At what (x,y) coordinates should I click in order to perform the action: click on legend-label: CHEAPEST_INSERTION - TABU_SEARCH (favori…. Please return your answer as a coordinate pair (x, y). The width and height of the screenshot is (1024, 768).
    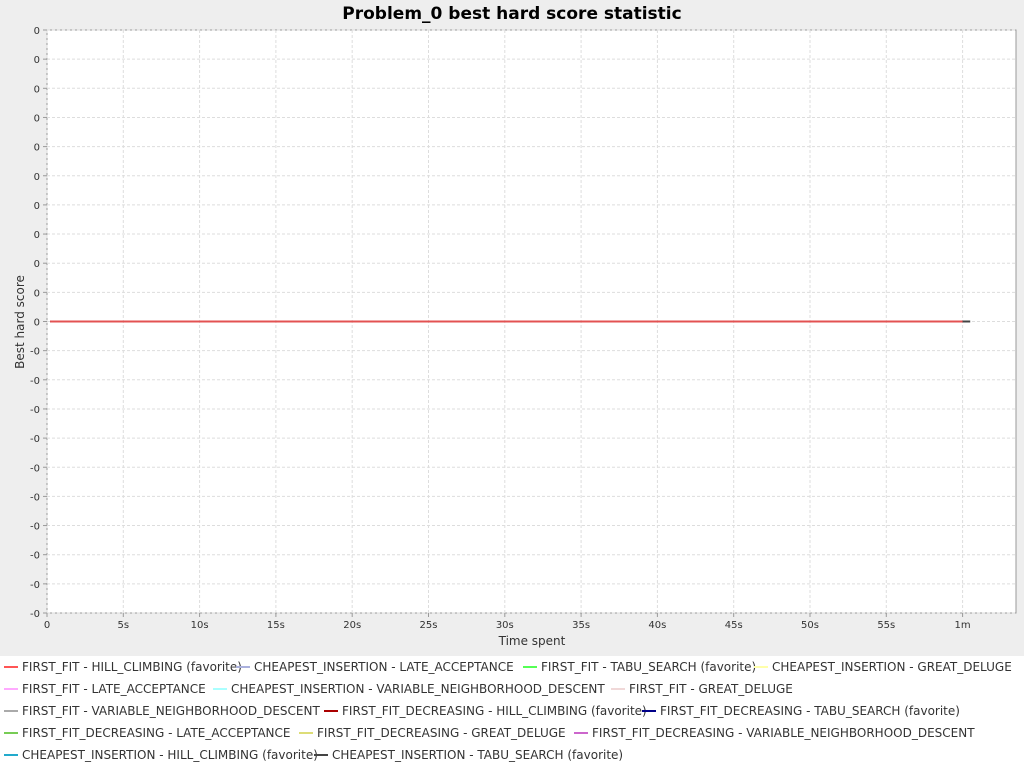
    Looking at the image, I should click on (478, 755).